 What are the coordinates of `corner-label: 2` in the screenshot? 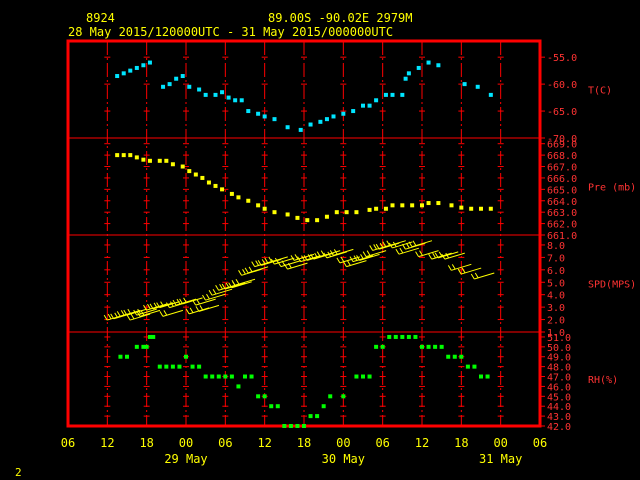 It's located at (18, 472).